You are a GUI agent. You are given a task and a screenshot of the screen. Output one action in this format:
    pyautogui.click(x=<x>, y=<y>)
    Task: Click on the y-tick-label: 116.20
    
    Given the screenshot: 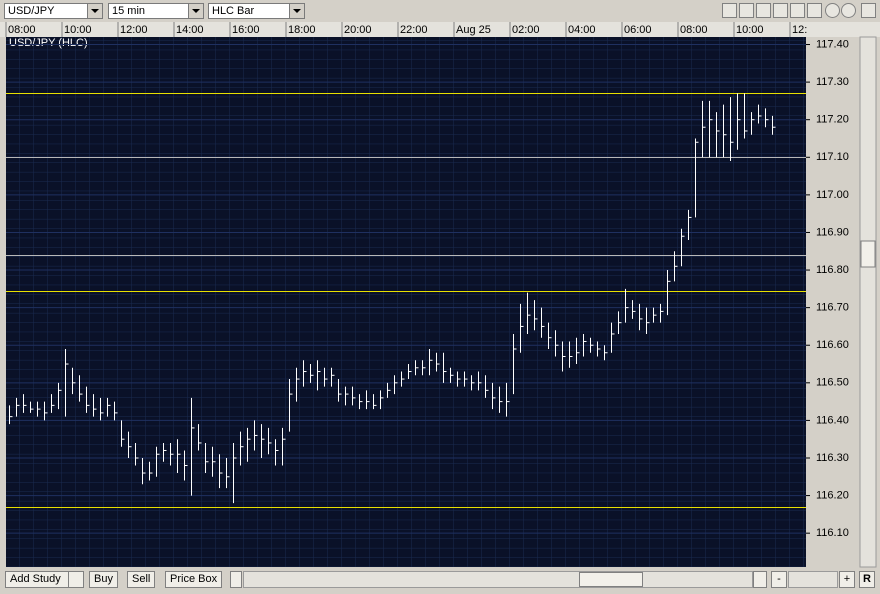 What is the action you would take?
    pyautogui.click(x=832, y=495)
    